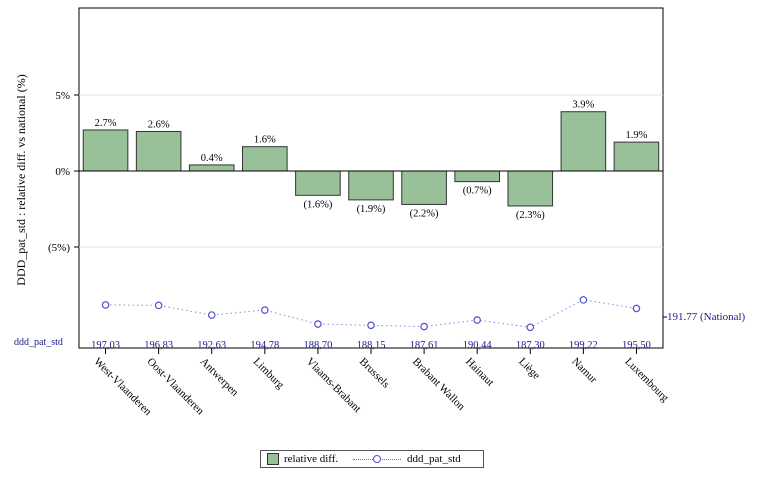 The height and width of the screenshot is (480, 768). I want to click on x-tick-label: Antwerpen, so click(219, 377).